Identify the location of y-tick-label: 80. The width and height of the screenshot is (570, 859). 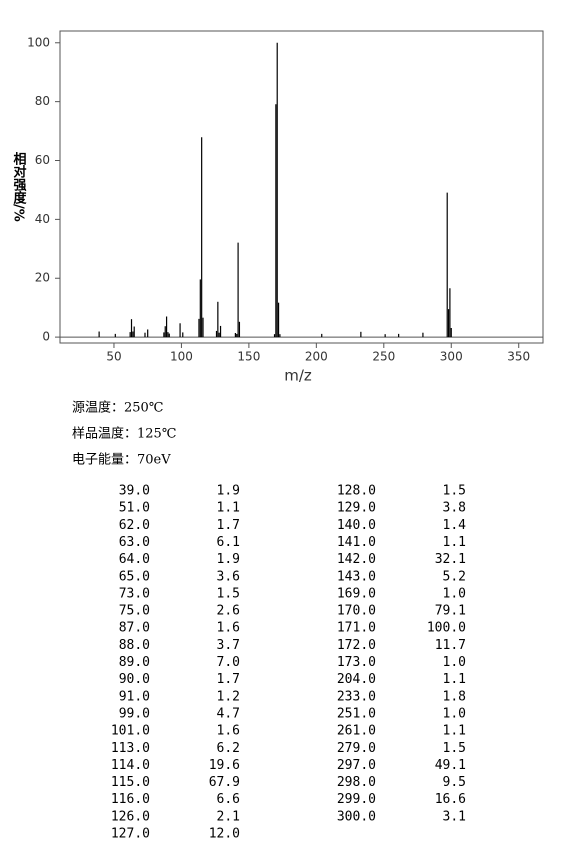
(42, 101).